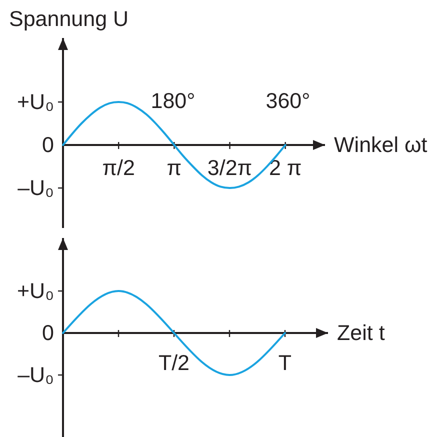  I want to click on x-tick-label: π/2, so click(118, 168).